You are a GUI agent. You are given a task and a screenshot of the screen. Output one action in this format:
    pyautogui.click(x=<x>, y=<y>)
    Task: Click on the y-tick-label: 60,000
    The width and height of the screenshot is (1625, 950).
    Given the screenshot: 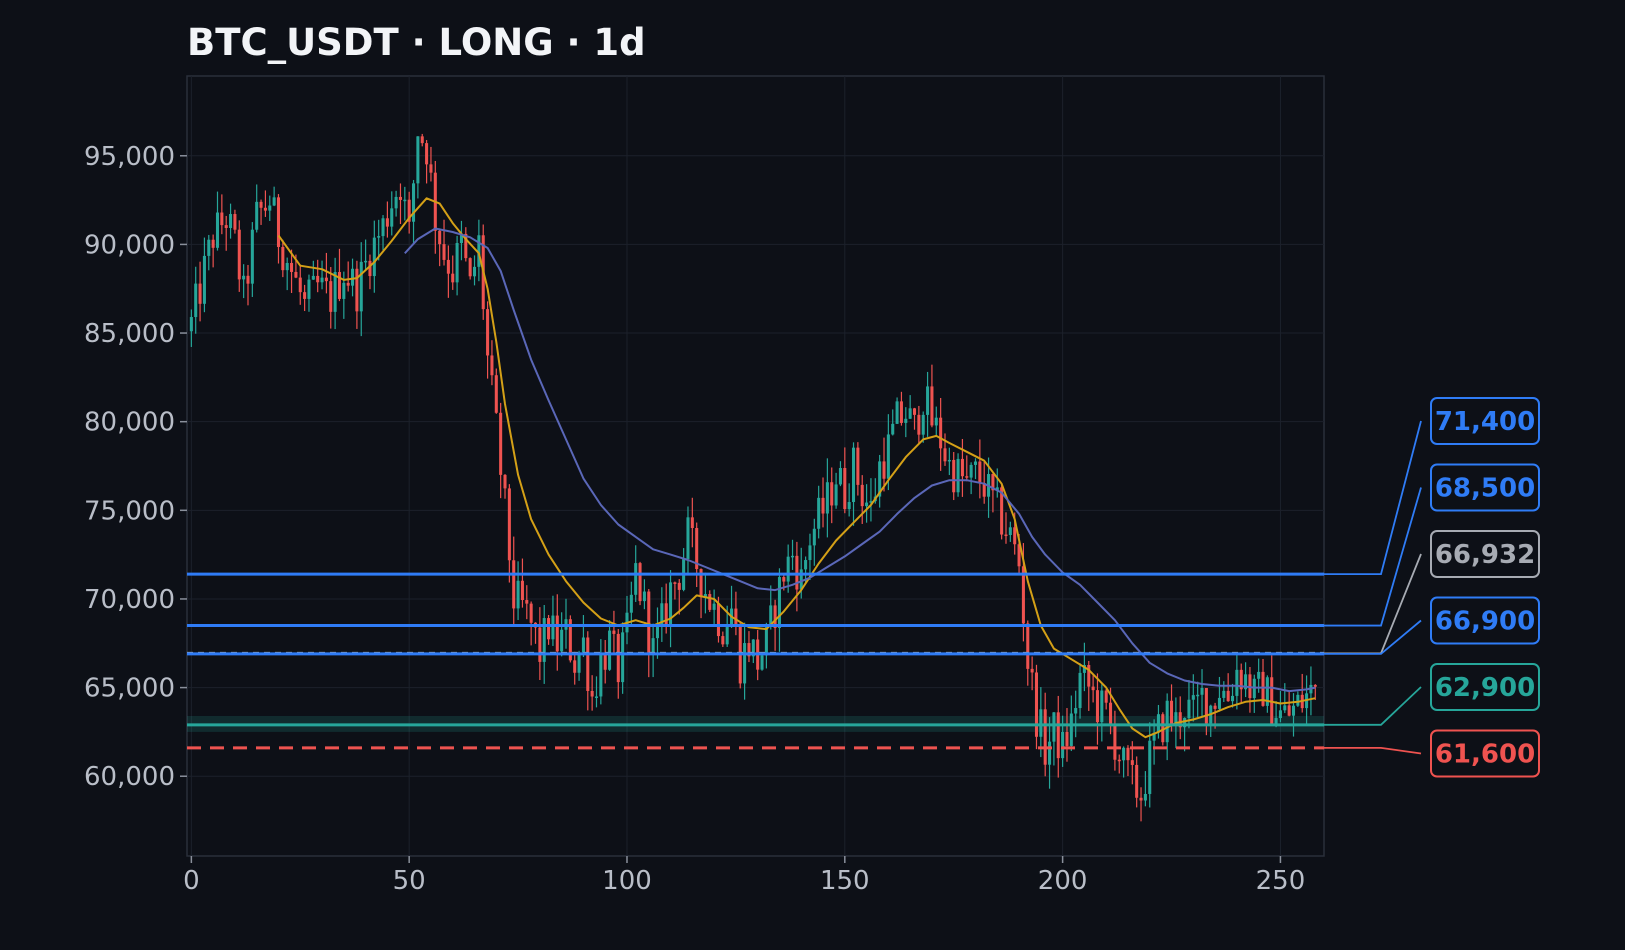 What is the action you would take?
    pyautogui.click(x=129, y=777)
    